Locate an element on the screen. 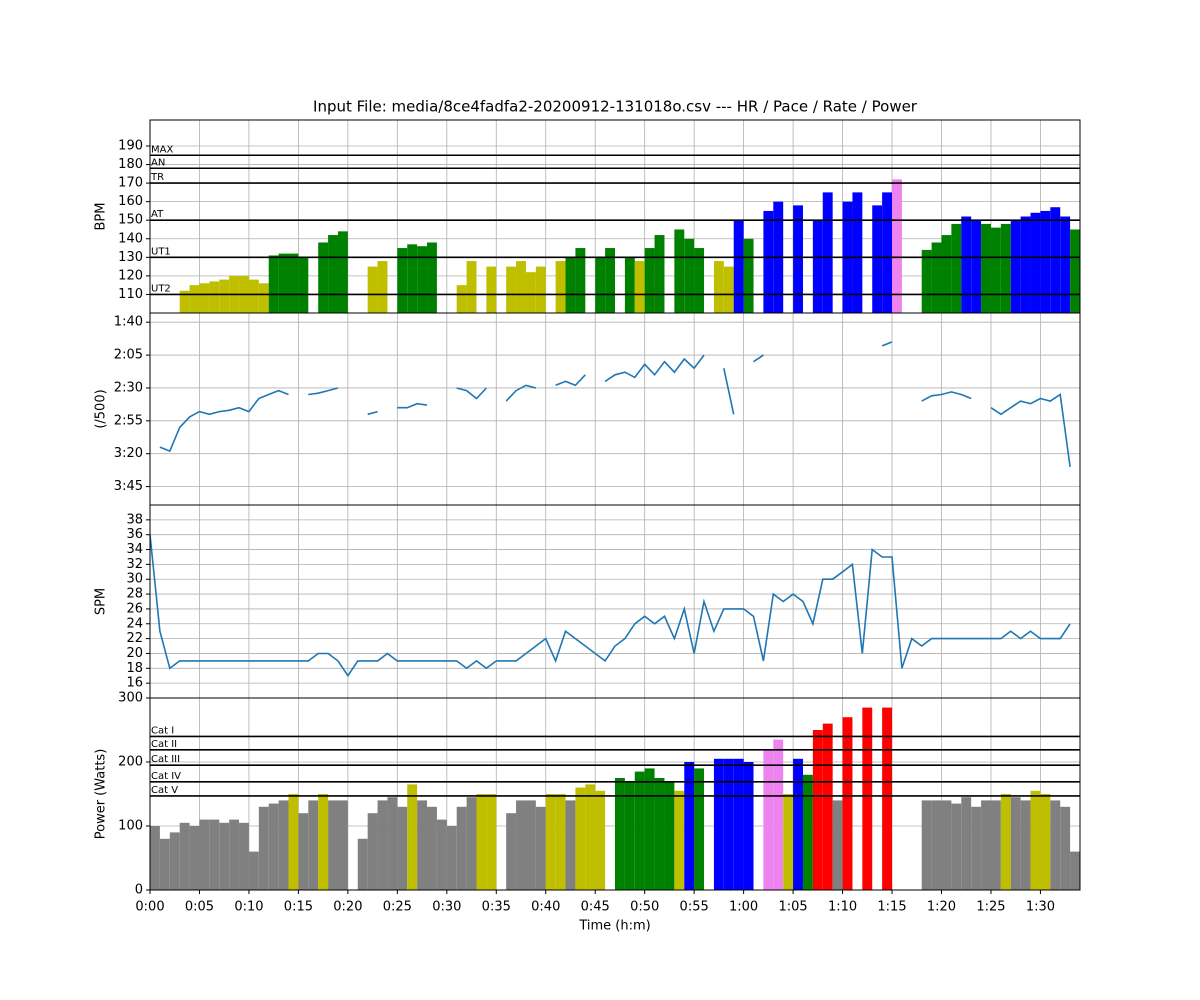 The height and width of the screenshot is (1000, 1200). y-tick-label: 200 is located at coordinates (130, 762).